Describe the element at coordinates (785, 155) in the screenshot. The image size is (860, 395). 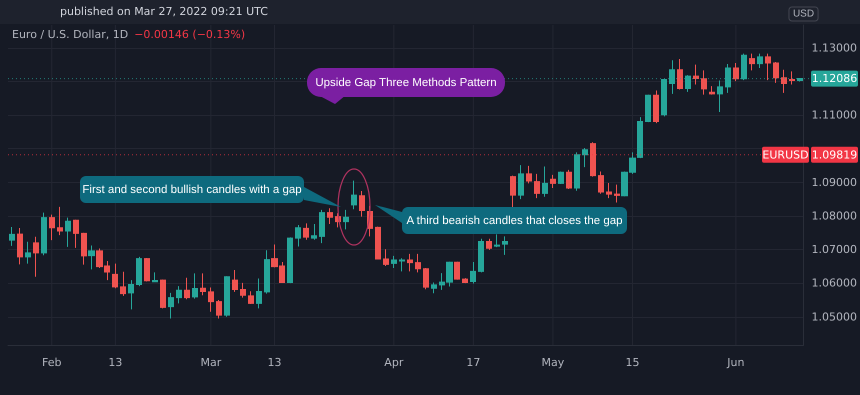
I see `annotation: EURUSD` at that location.